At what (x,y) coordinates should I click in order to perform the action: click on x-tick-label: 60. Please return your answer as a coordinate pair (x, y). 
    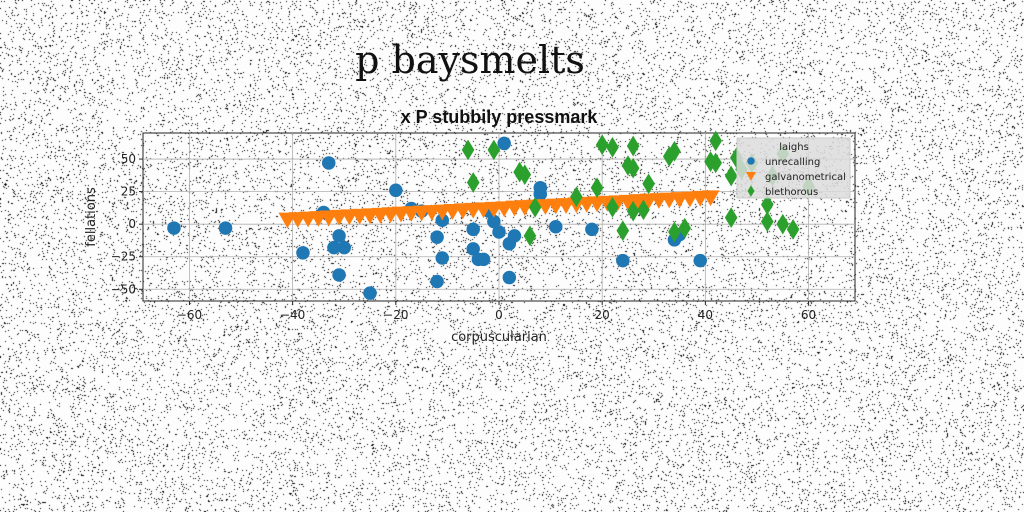
    Looking at the image, I should click on (808, 315).